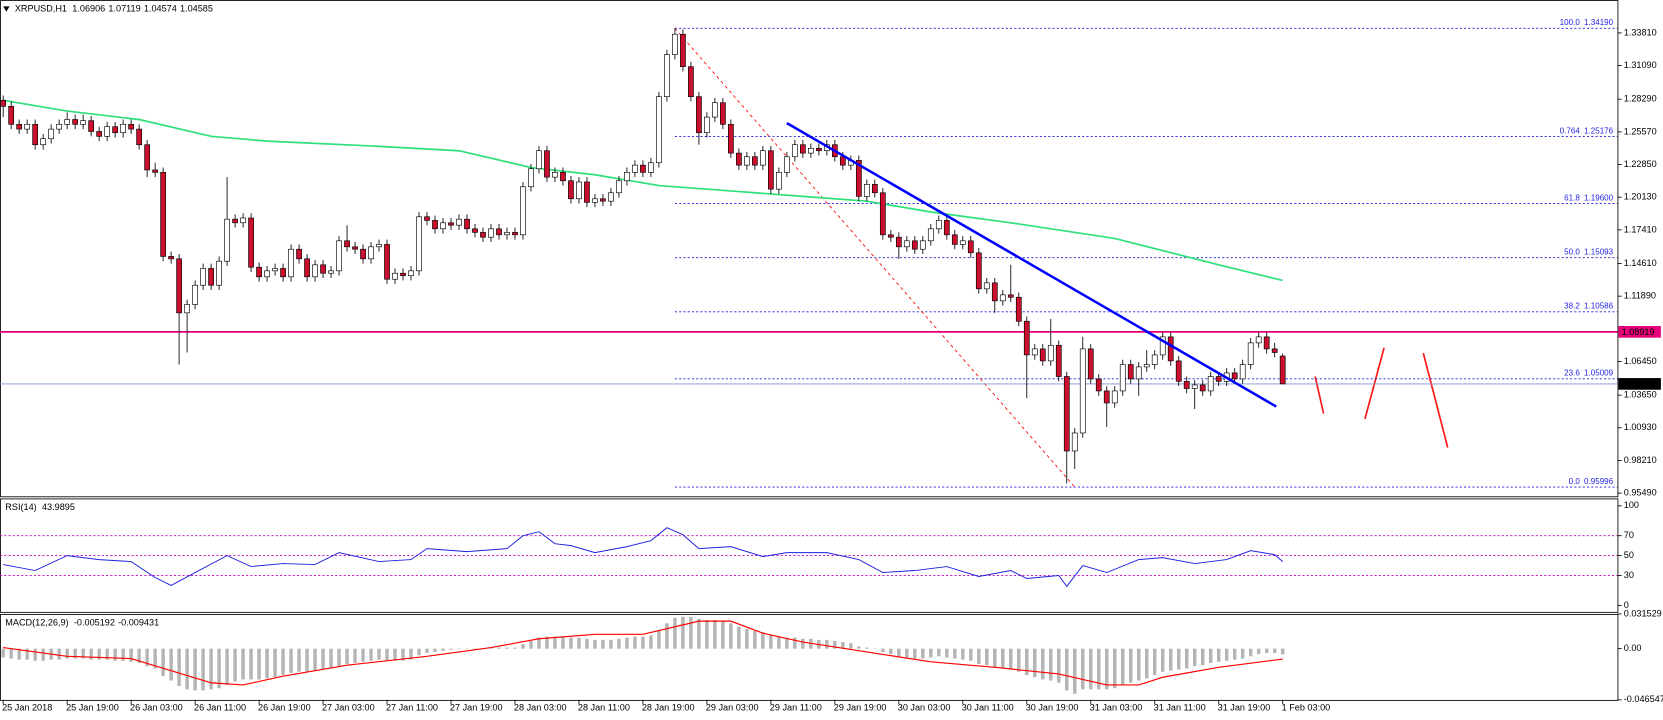 This screenshot has width=1663, height=720. I want to click on fib-ratio: 61.8, so click(1572, 197).